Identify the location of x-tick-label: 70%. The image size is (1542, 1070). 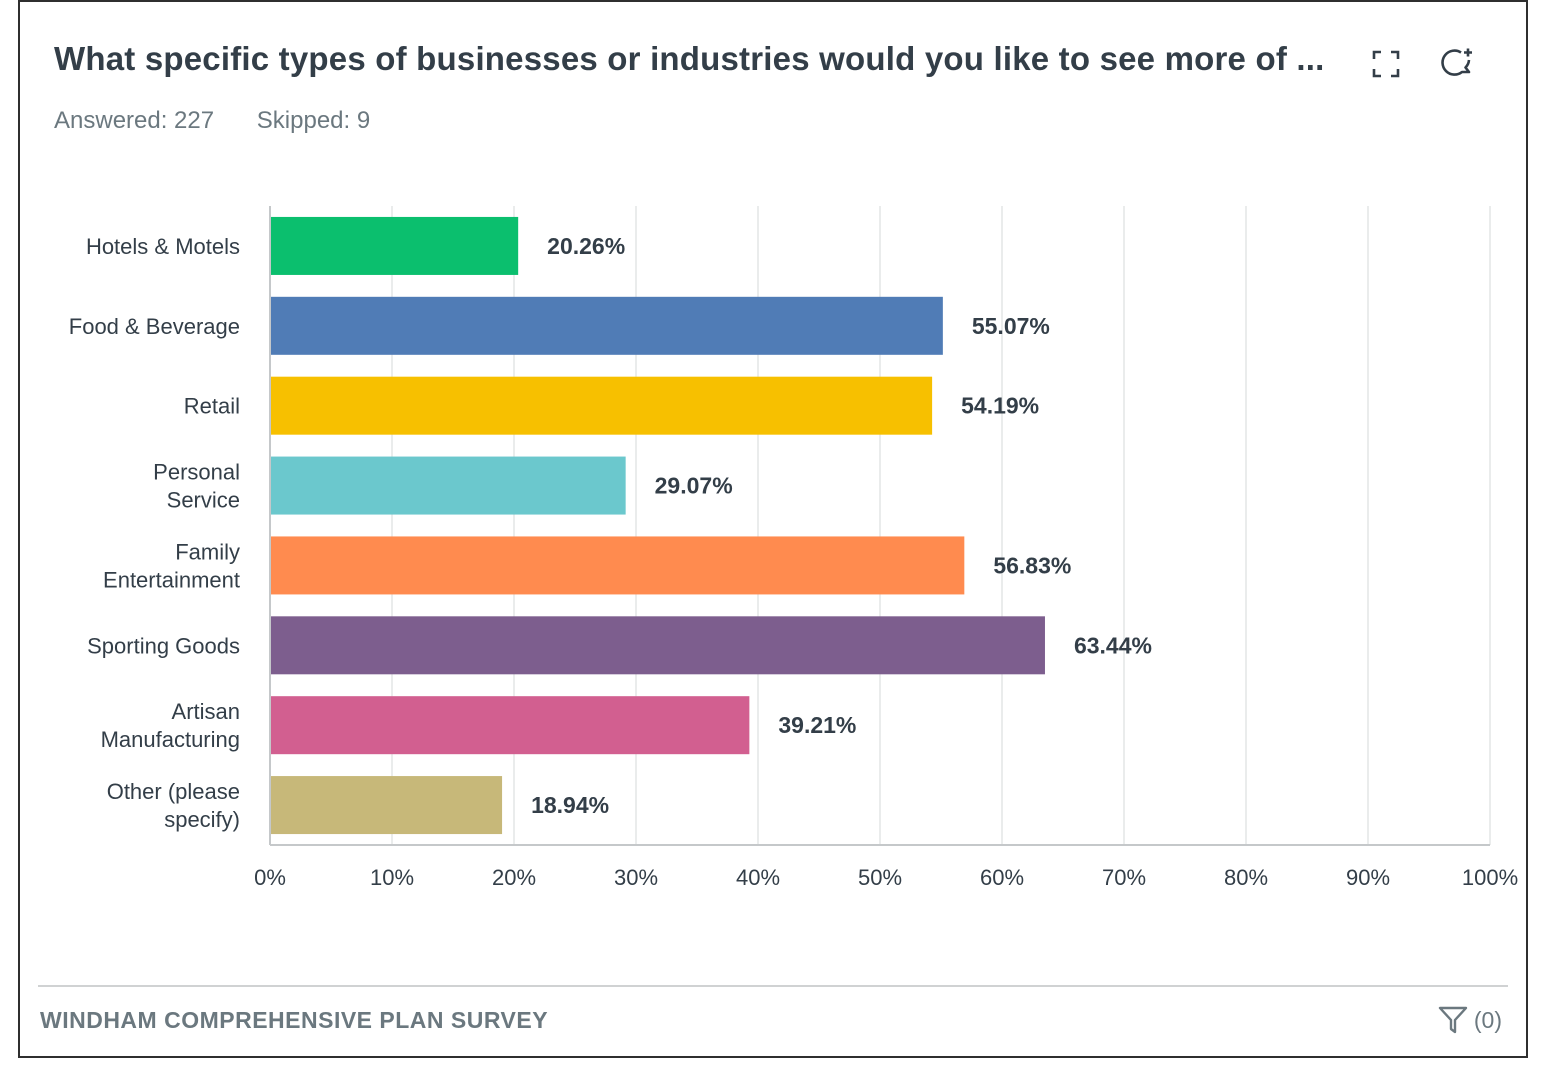
(1124, 877).